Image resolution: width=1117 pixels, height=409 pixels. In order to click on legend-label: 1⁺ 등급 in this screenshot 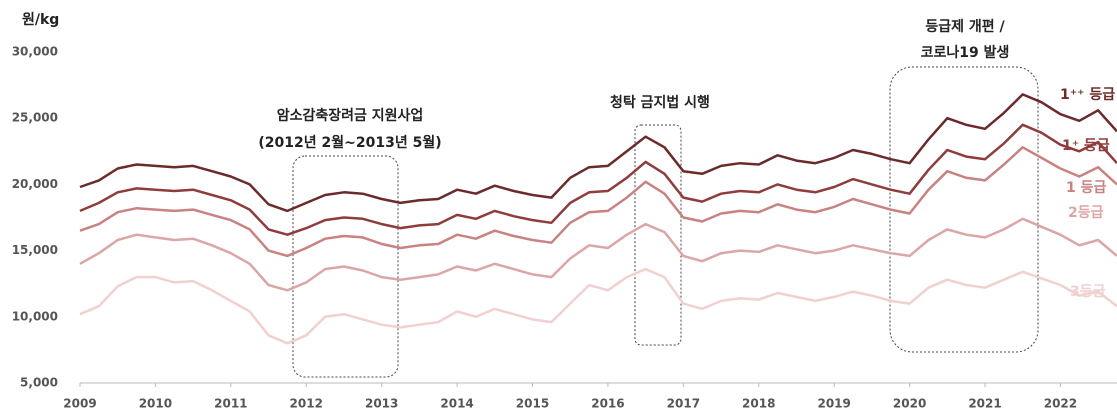, I will do `click(1086, 146)`.